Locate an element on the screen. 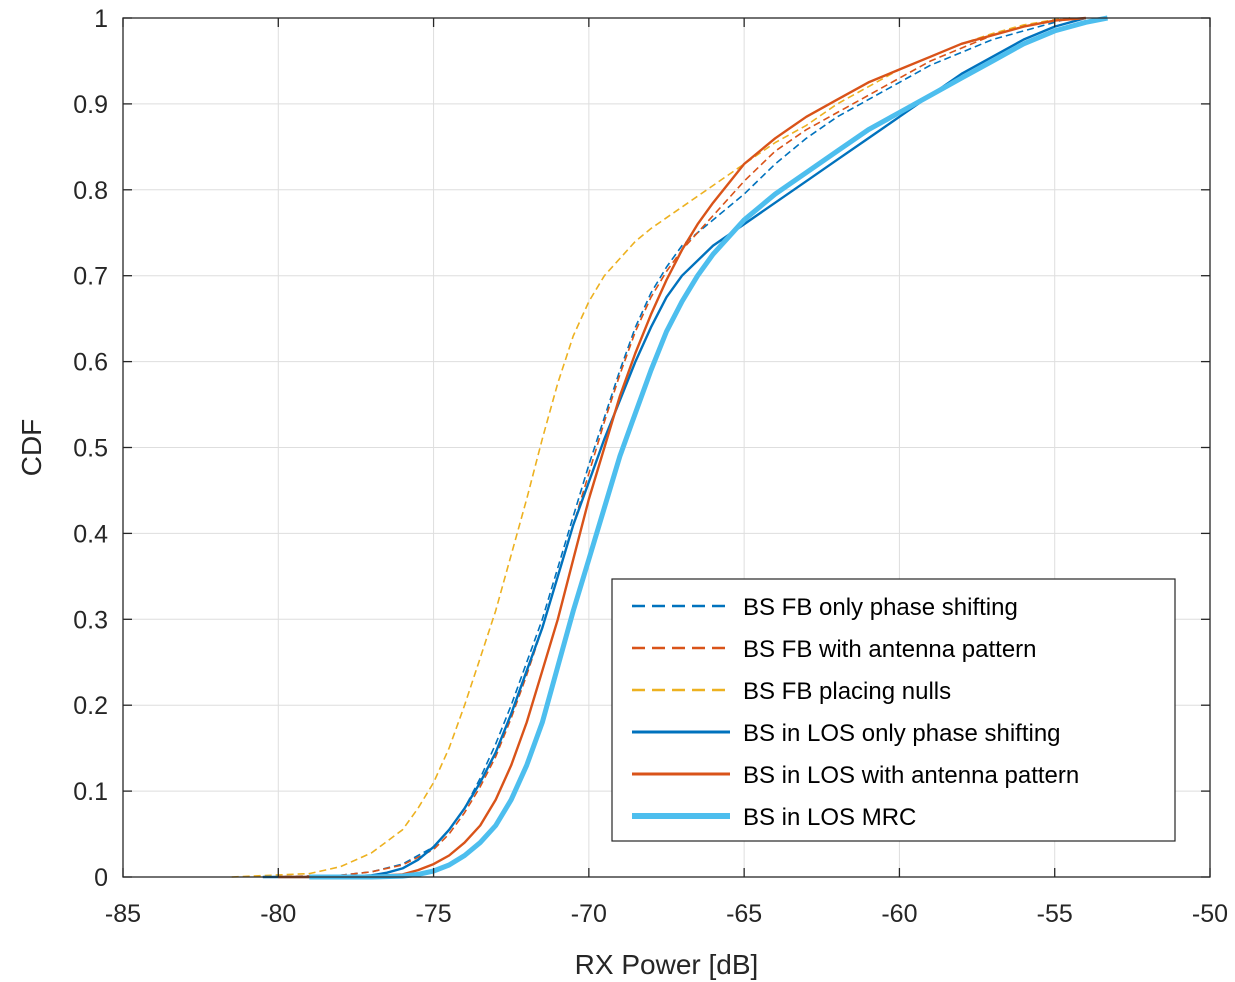  legend-label: BS in LOS MRC is located at coordinates (829, 817).